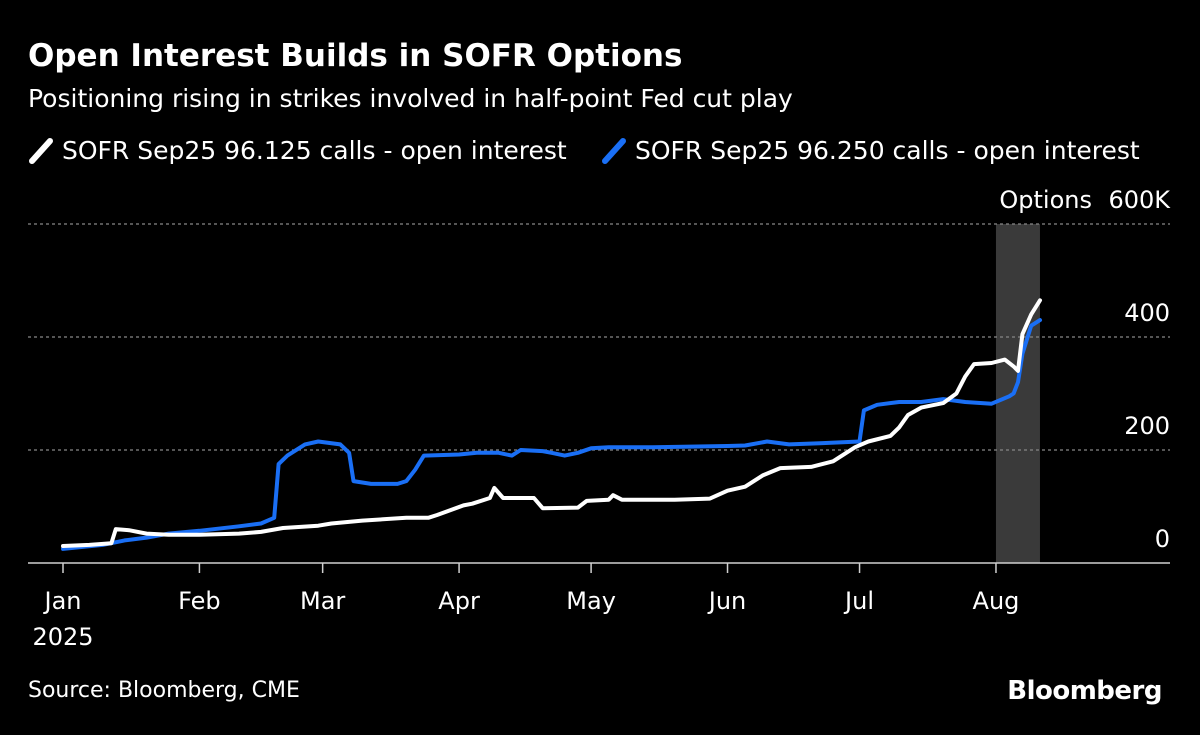 This screenshot has width=1200, height=735. I want to click on x-tick-label-6: Jul, so click(858, 601).